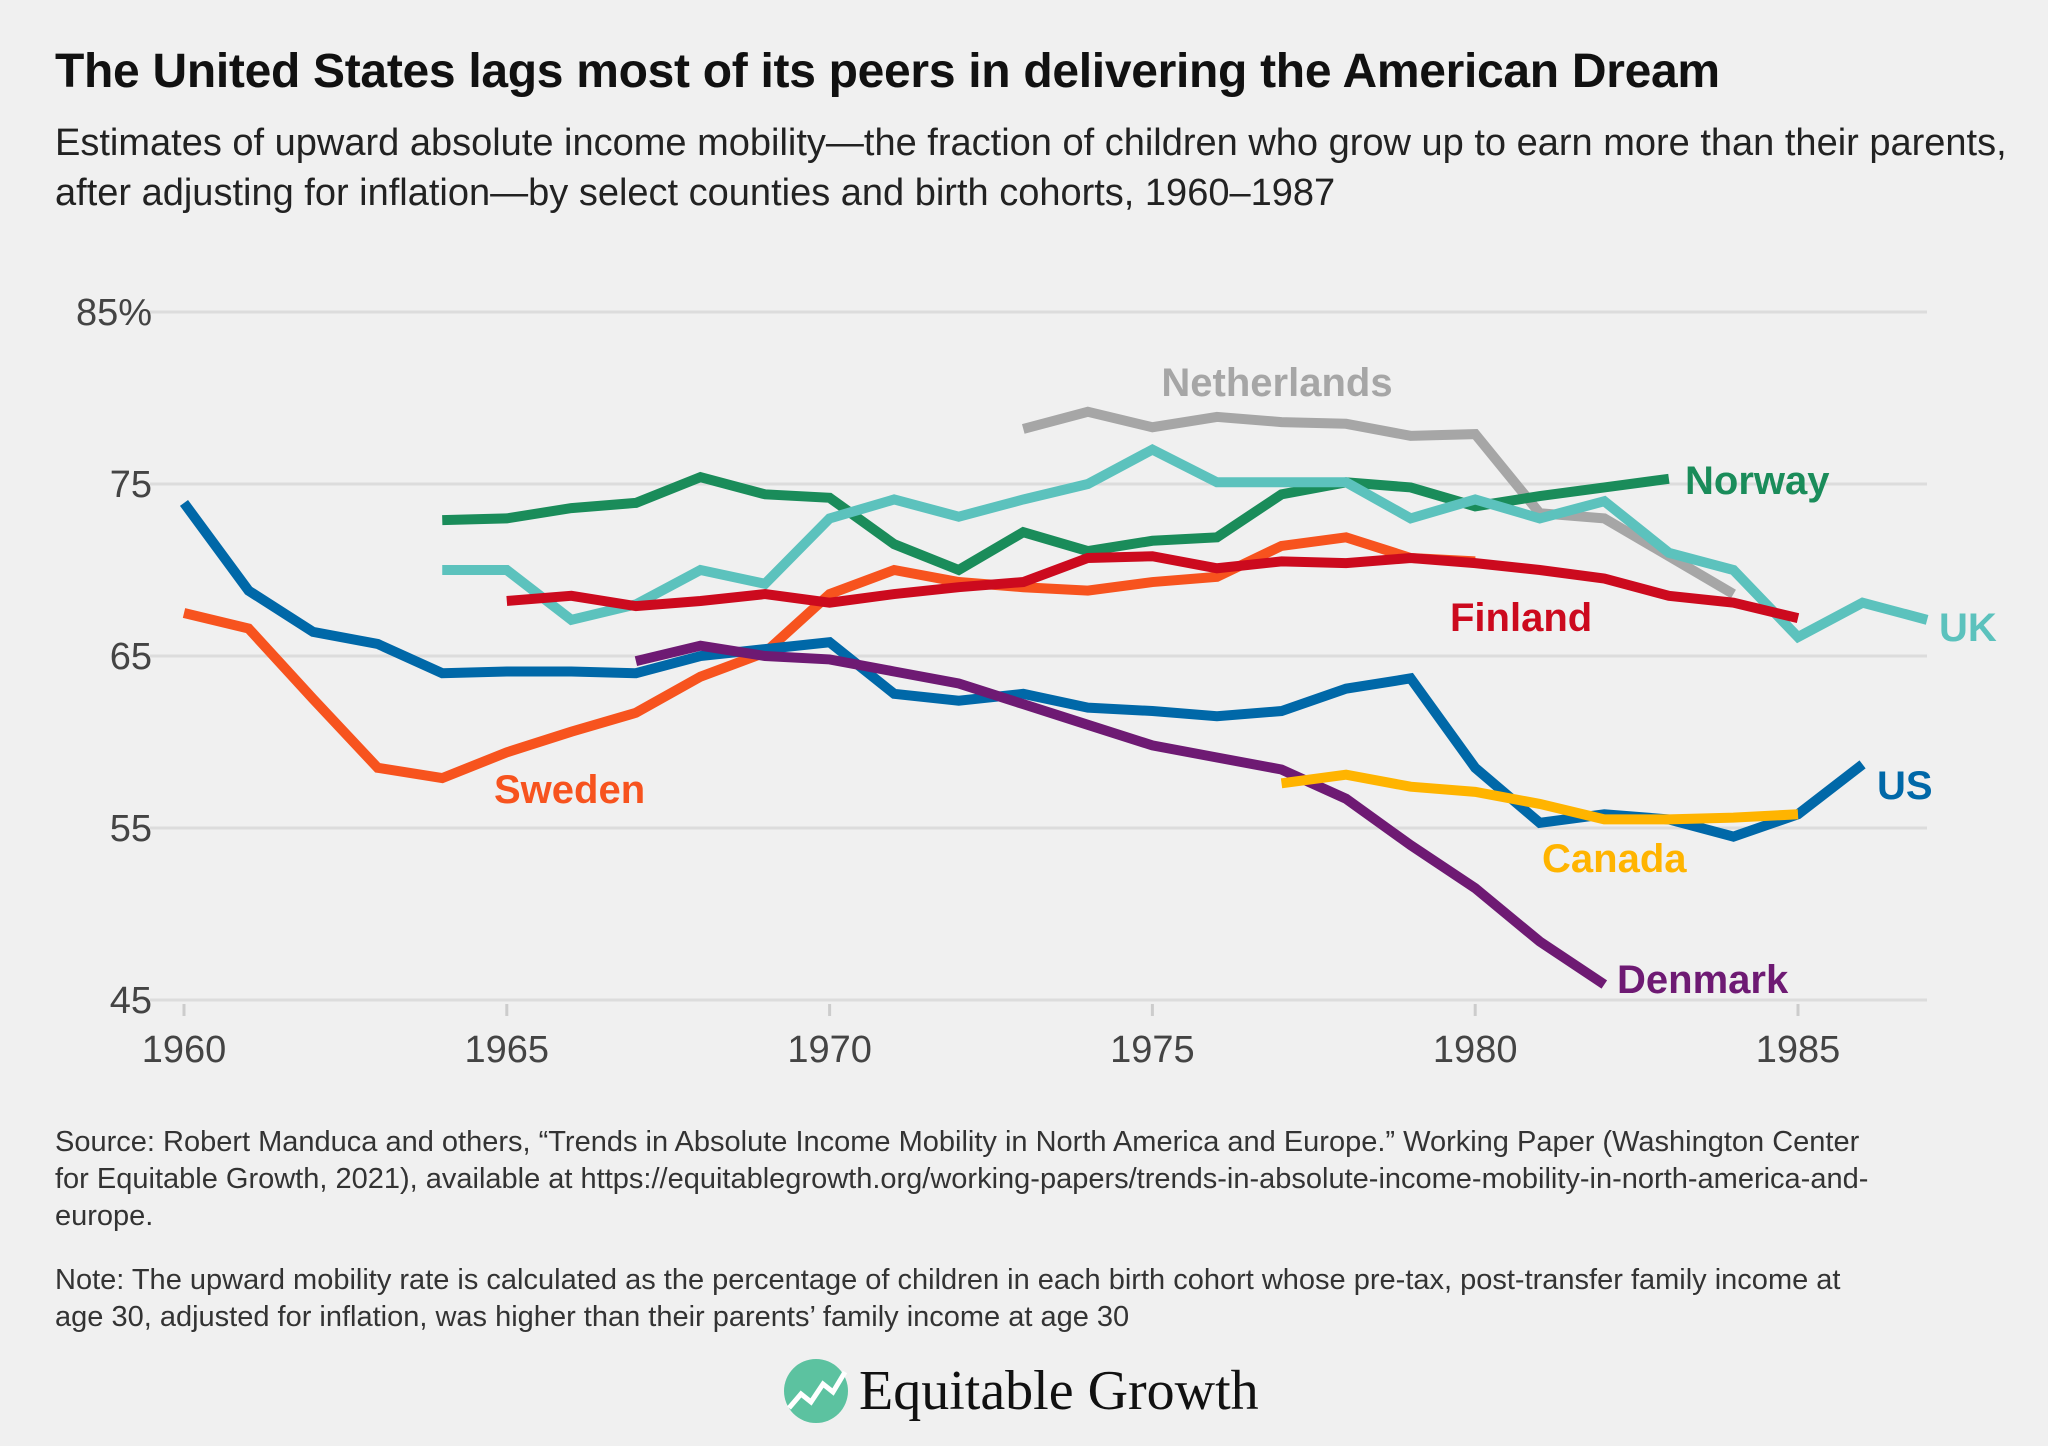  I want to click on series-line-netherlands, so click(1378, 502).